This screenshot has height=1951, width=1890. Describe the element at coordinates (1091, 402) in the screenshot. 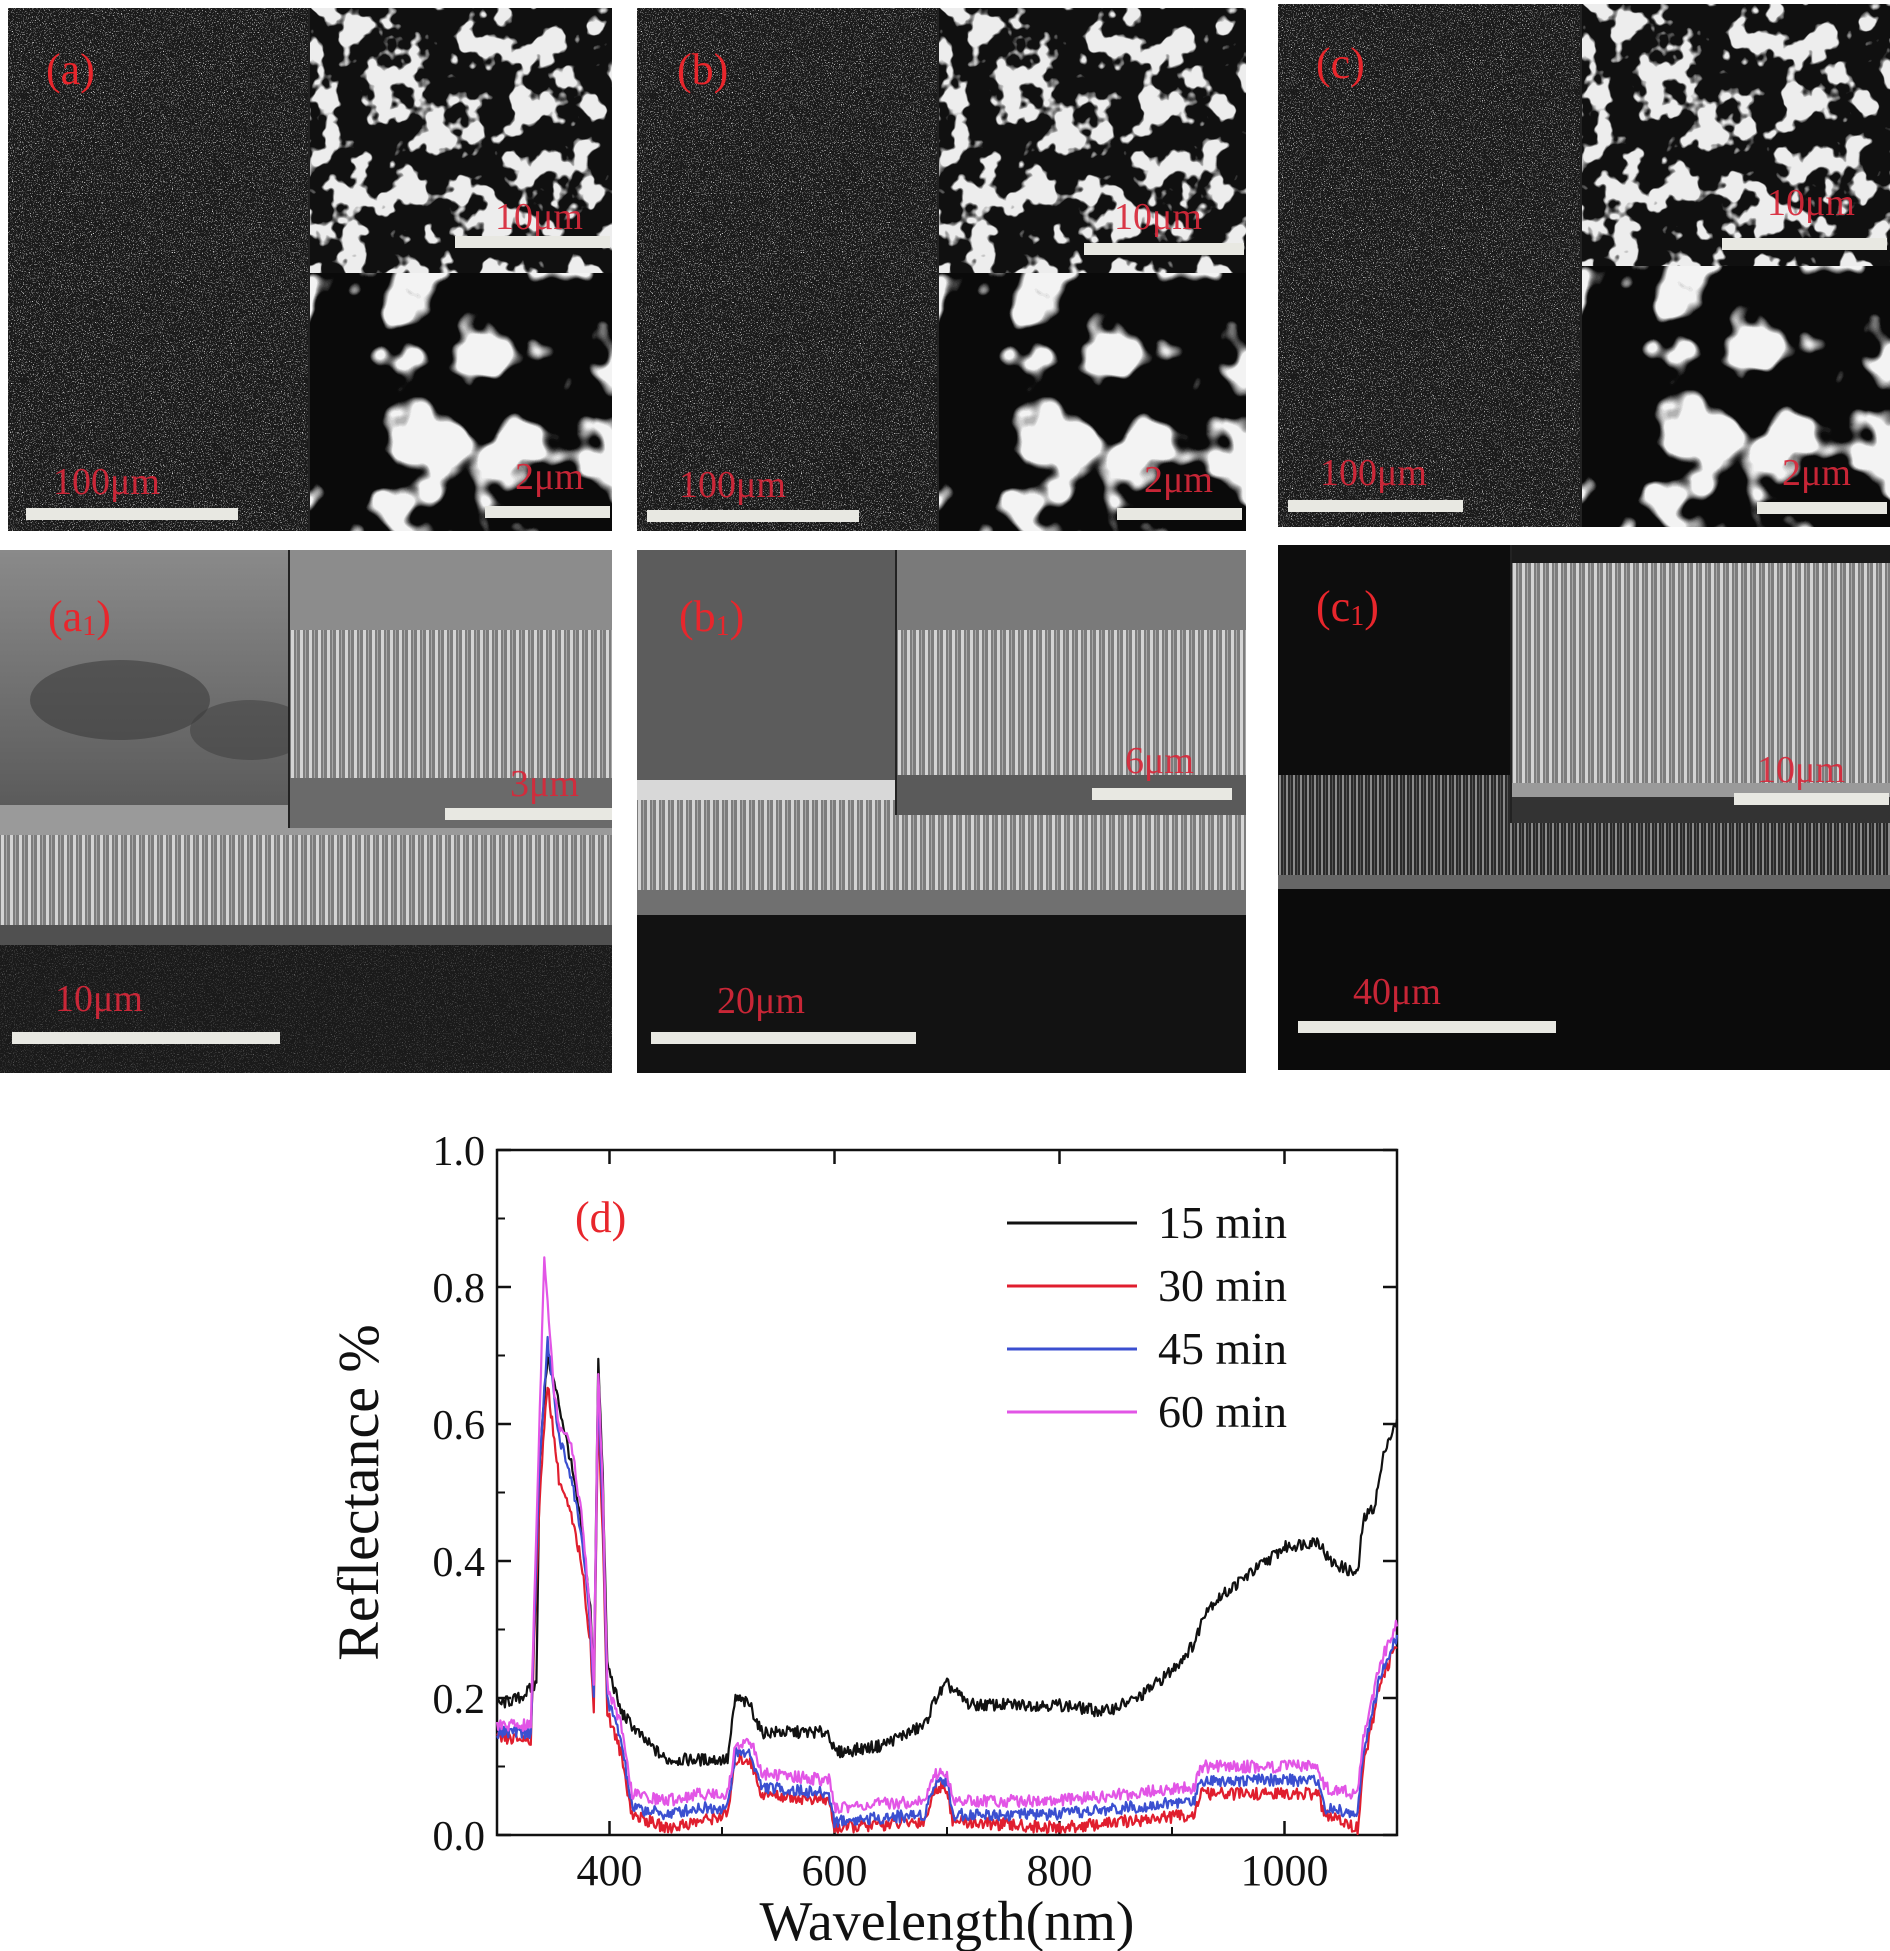

I see `inset-bottom-b: 2μm` at that location.